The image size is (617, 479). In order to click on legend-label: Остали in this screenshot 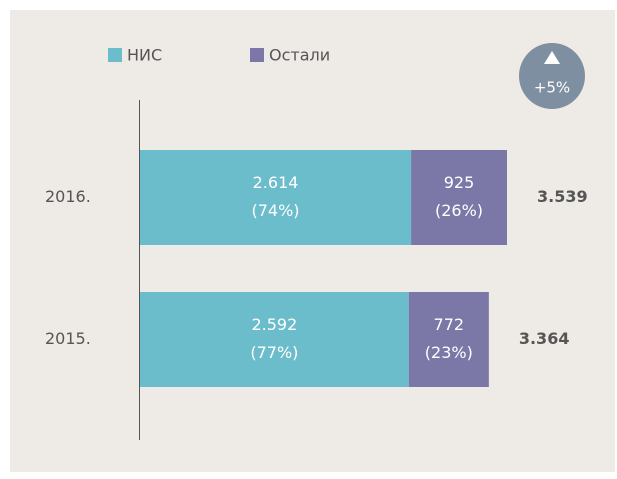, I will do `click(299, 55)`.